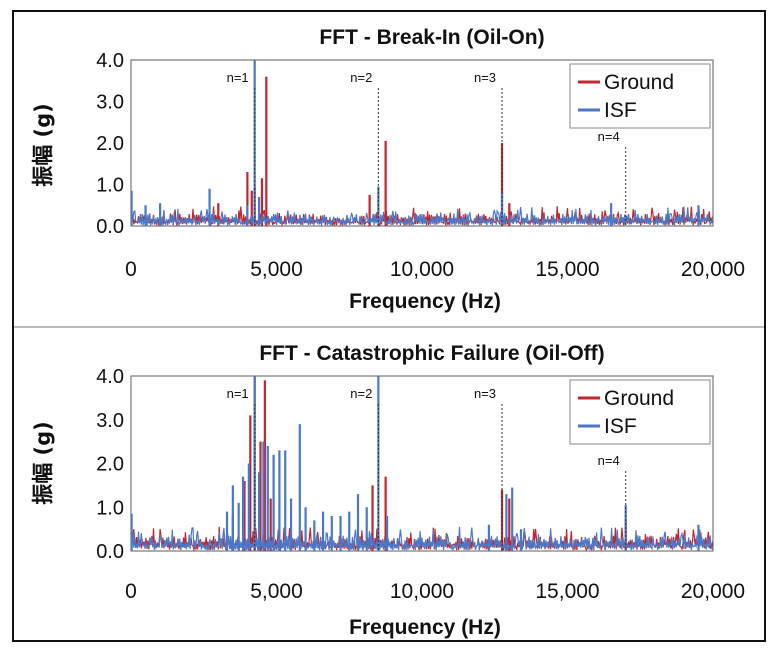 Image resolution: width=780 pixels, height=654 pixels. I want to click on series-isf-trace, so click(422, 216).